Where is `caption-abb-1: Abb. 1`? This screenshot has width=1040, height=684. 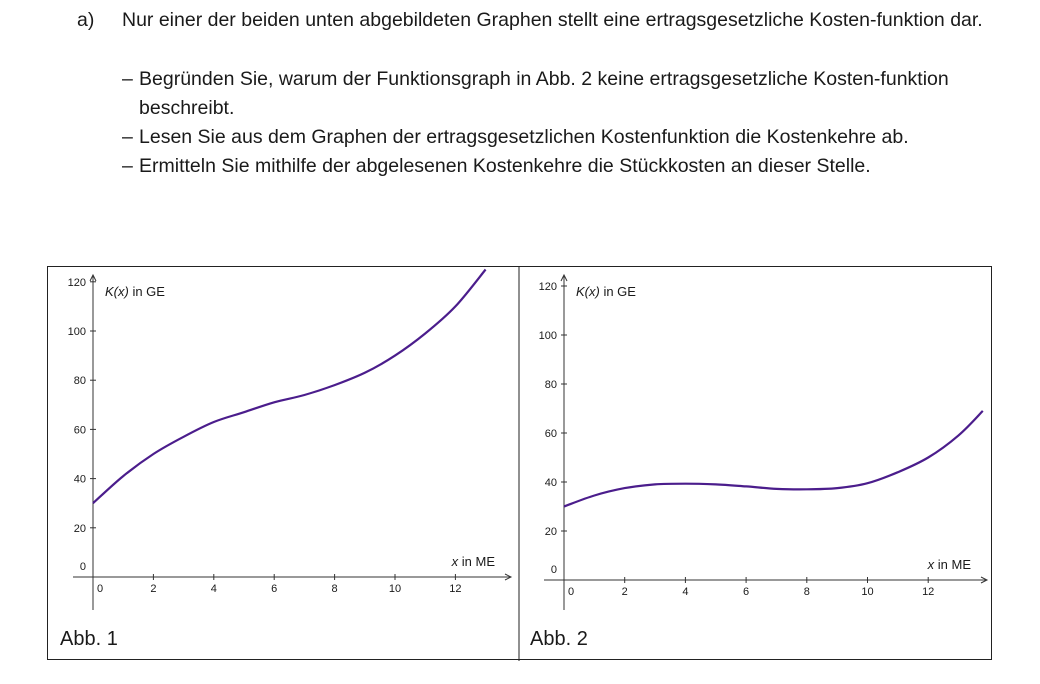
caption-abb-1: Abb. 1 is located at coordinates (89, 639).